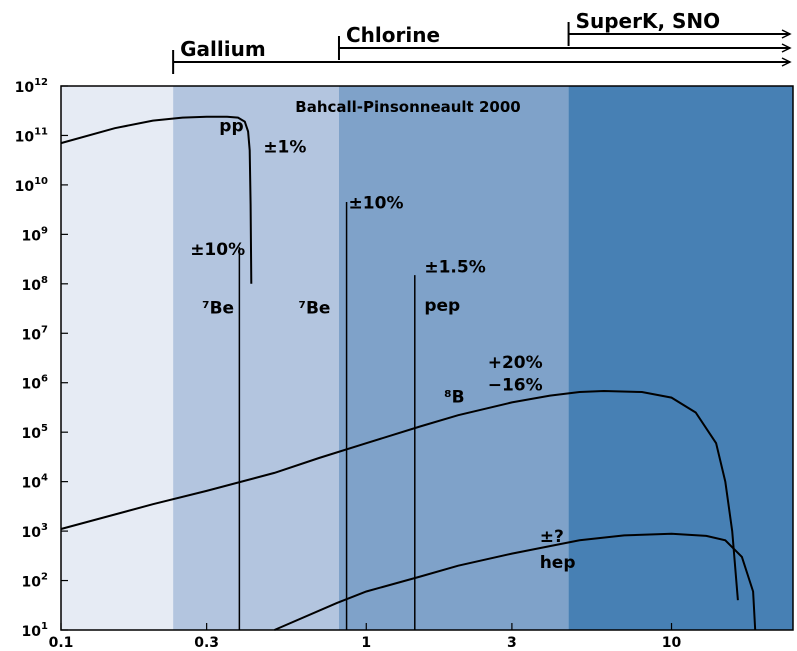 Image resolution: width=797 pixels, height=651 pixels. Describe the element at coordinates (31, 185) in the screenshot. I see `y-tick-label-10: 1010` at that location.